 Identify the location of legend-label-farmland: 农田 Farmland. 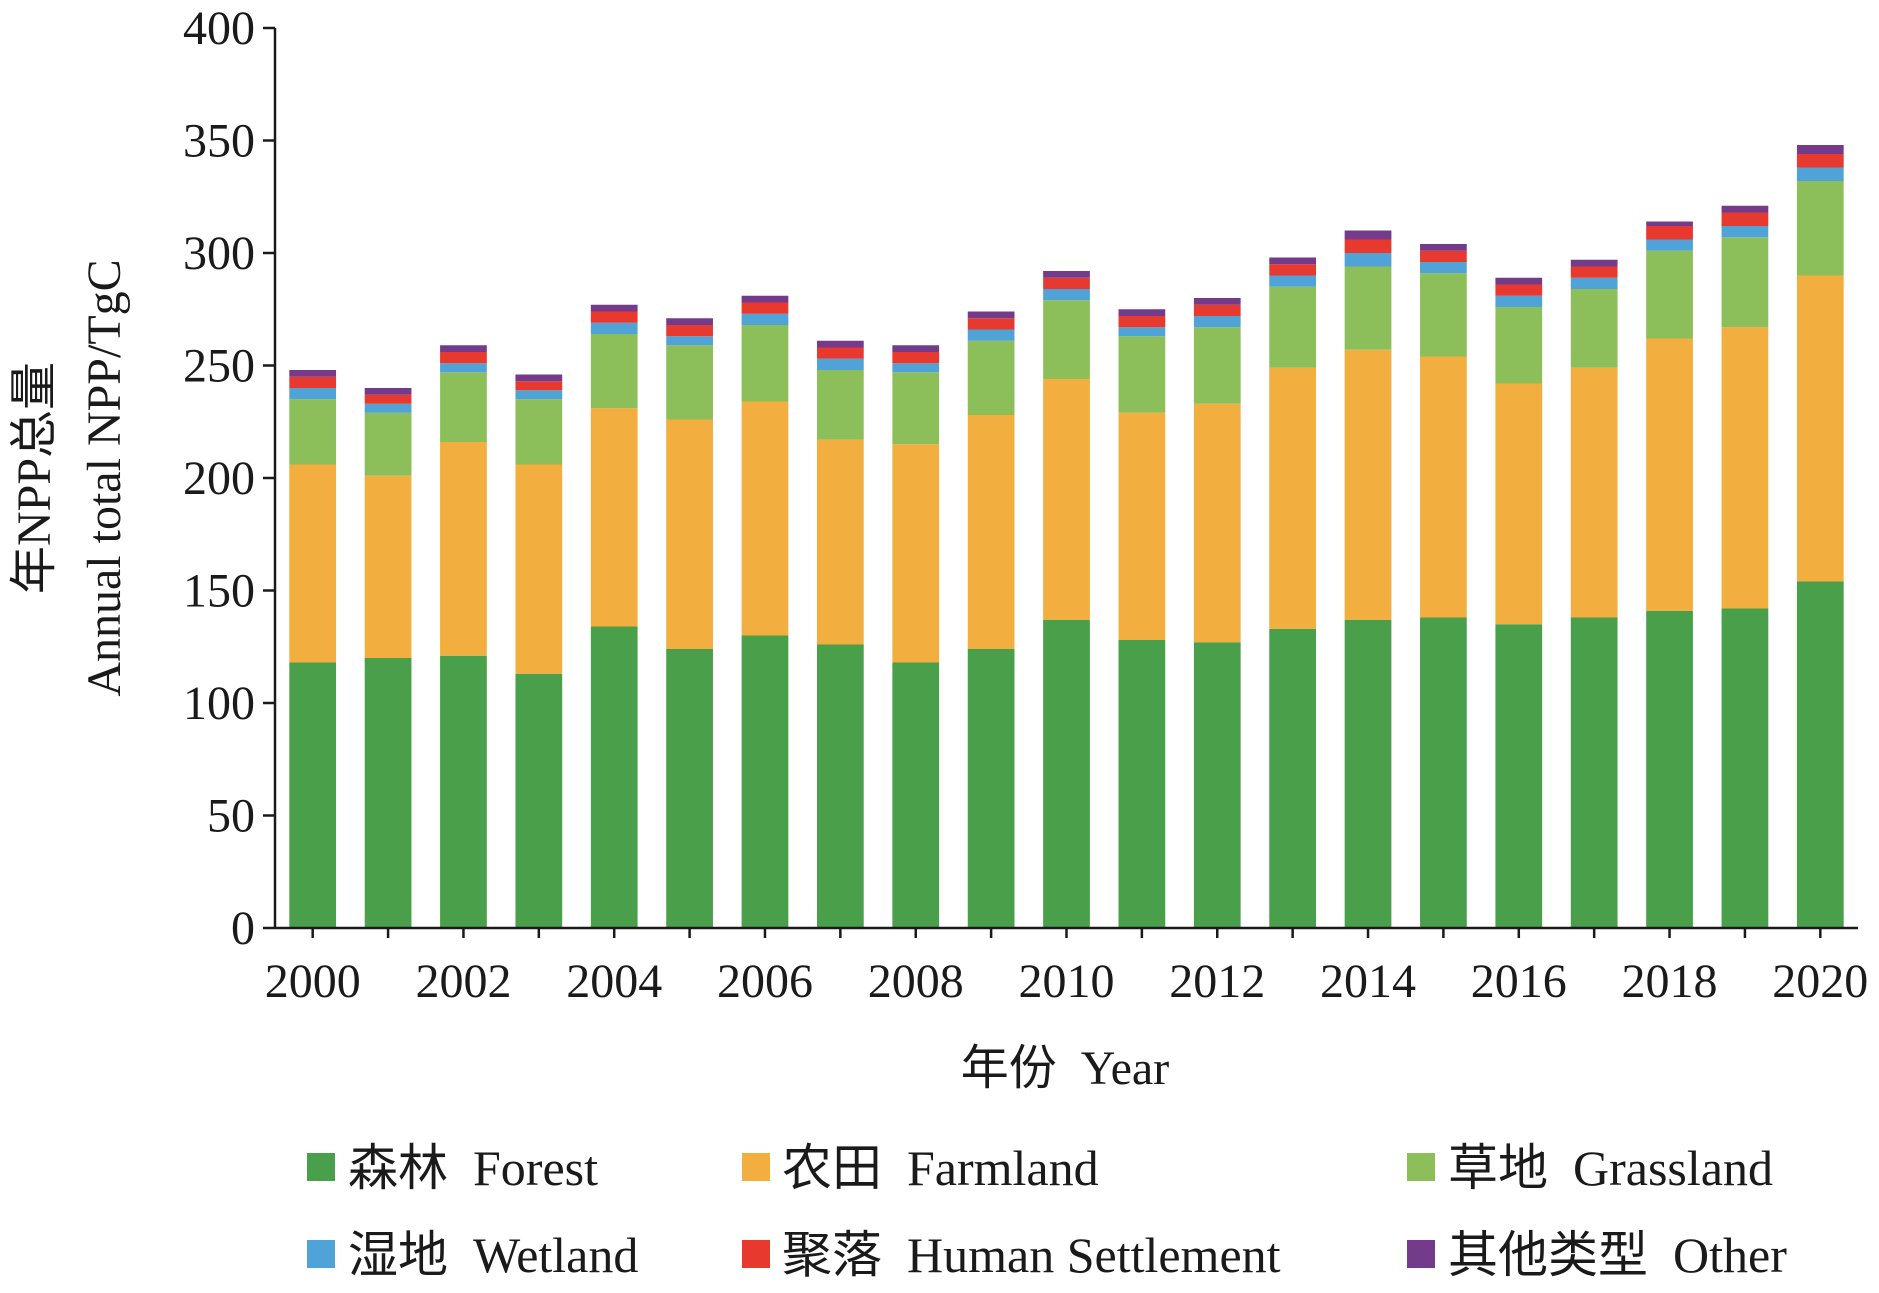
(940, 1168).